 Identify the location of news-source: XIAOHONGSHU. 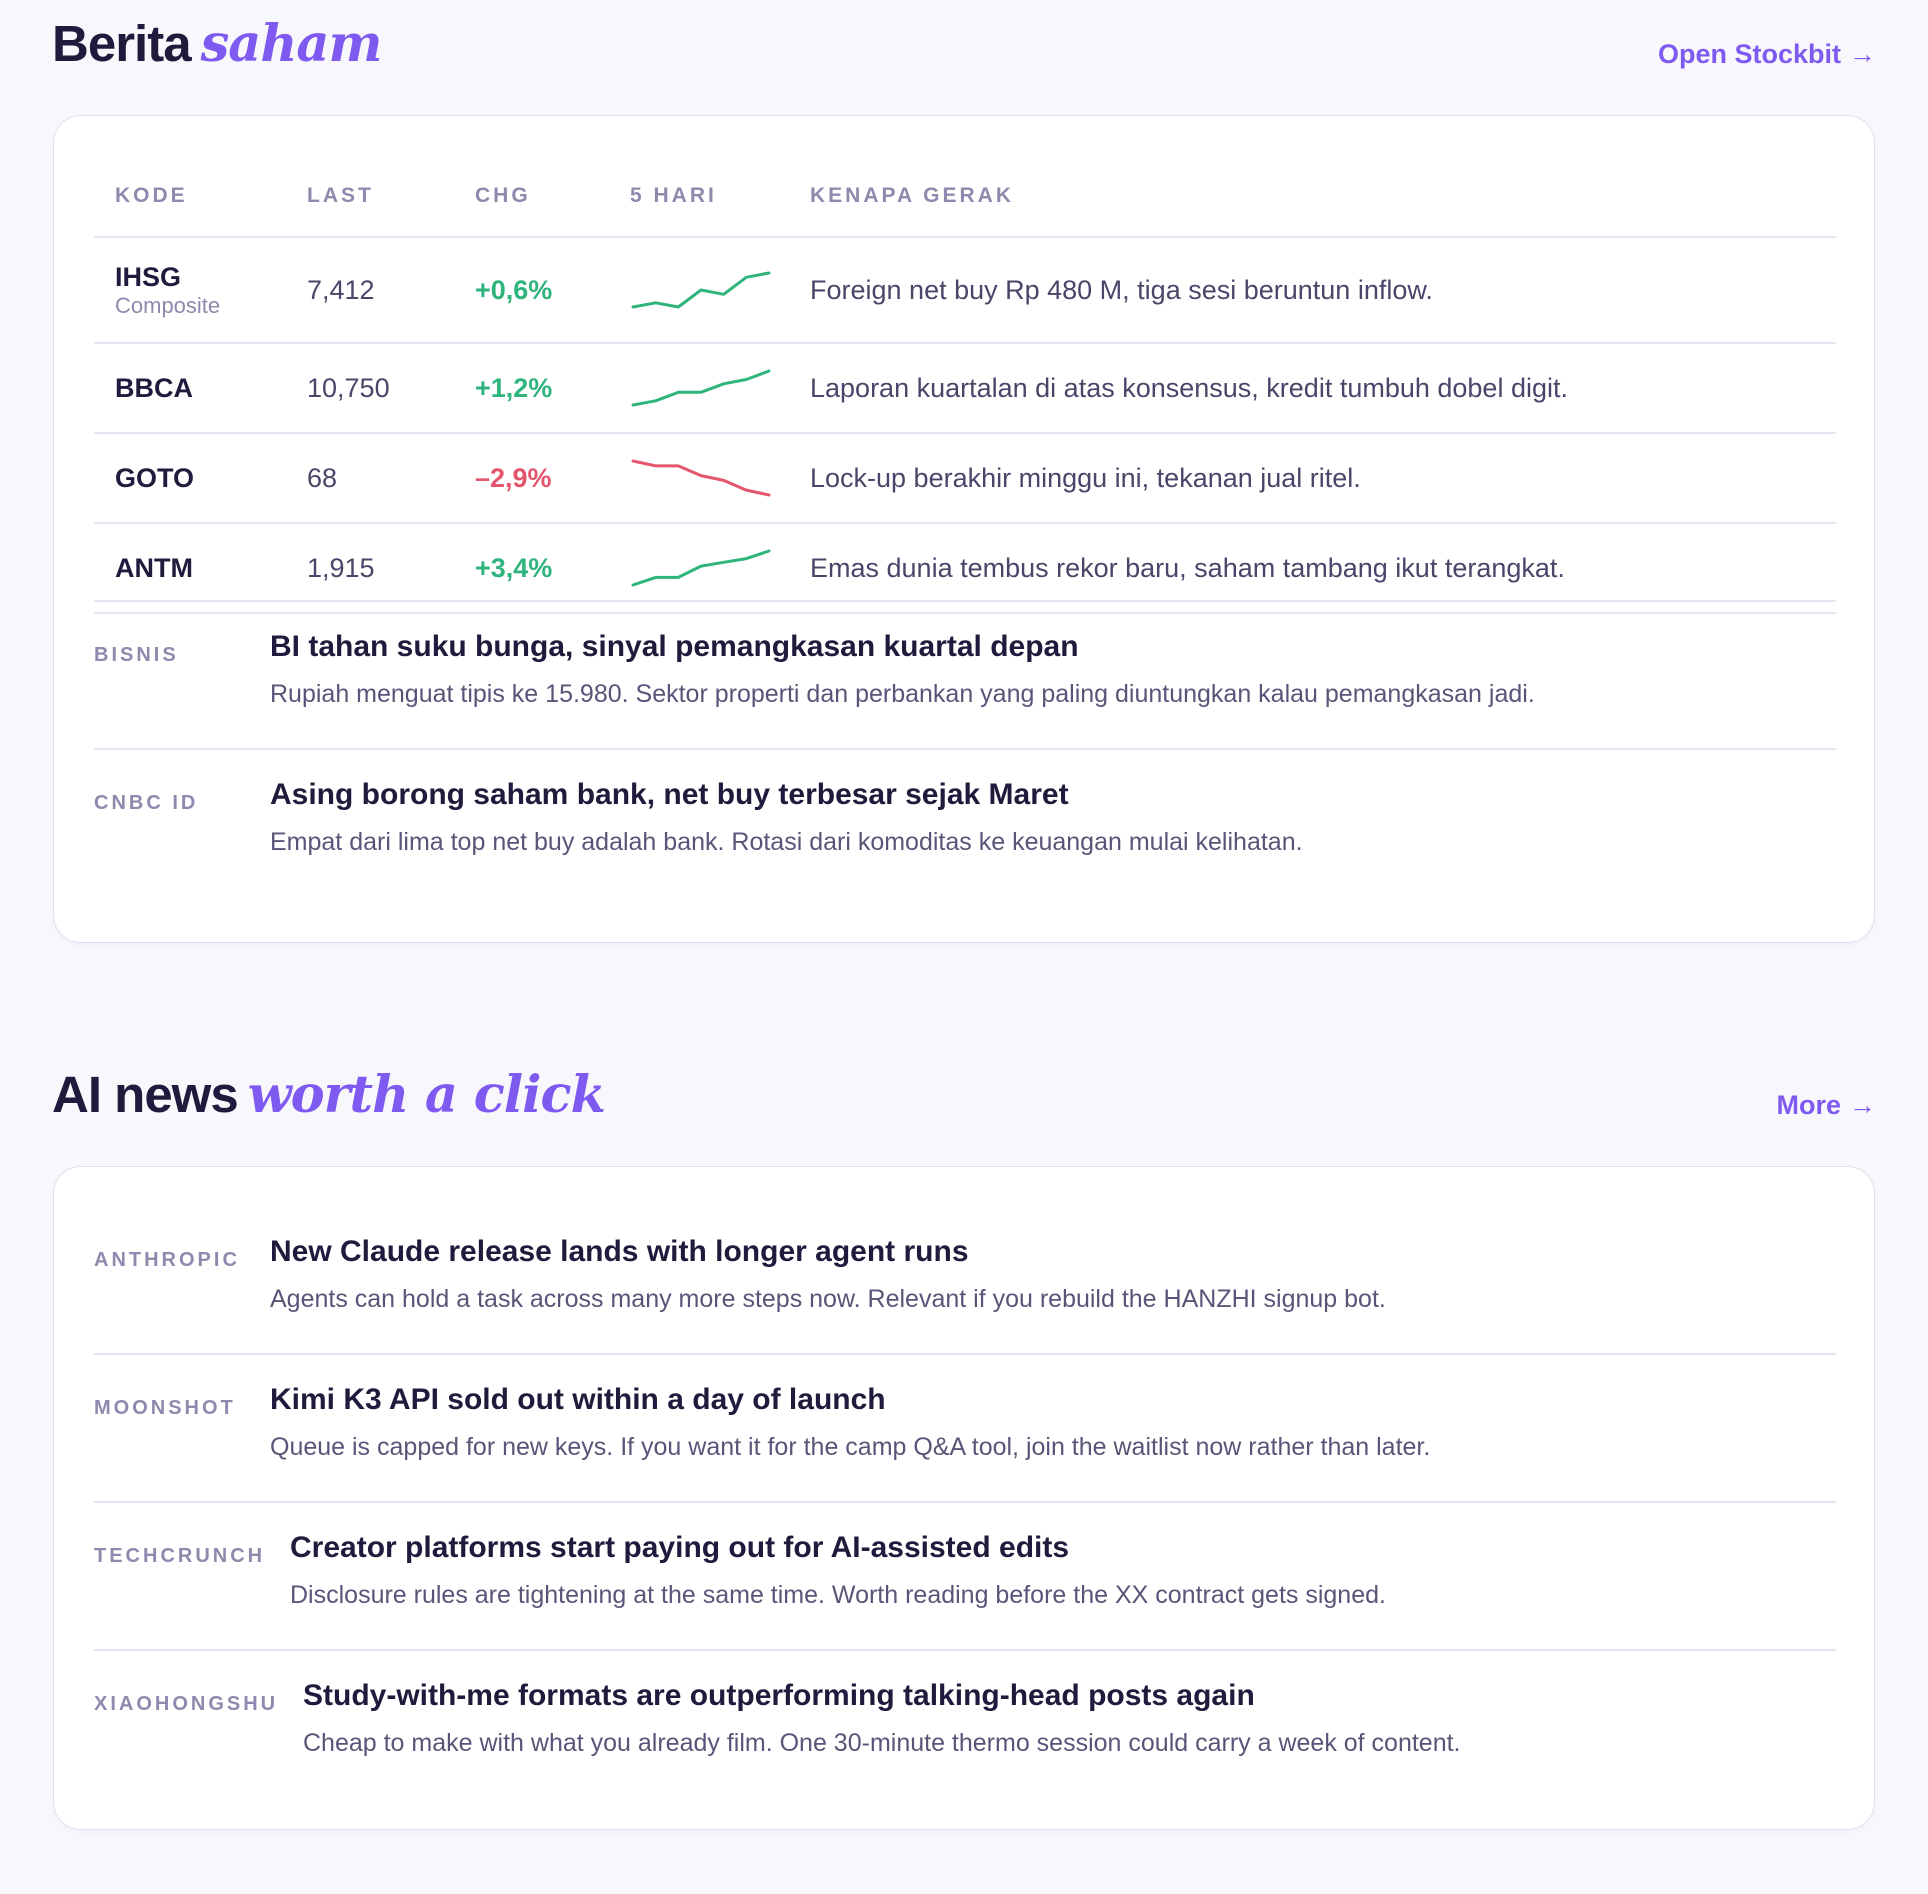
(186, 1704).